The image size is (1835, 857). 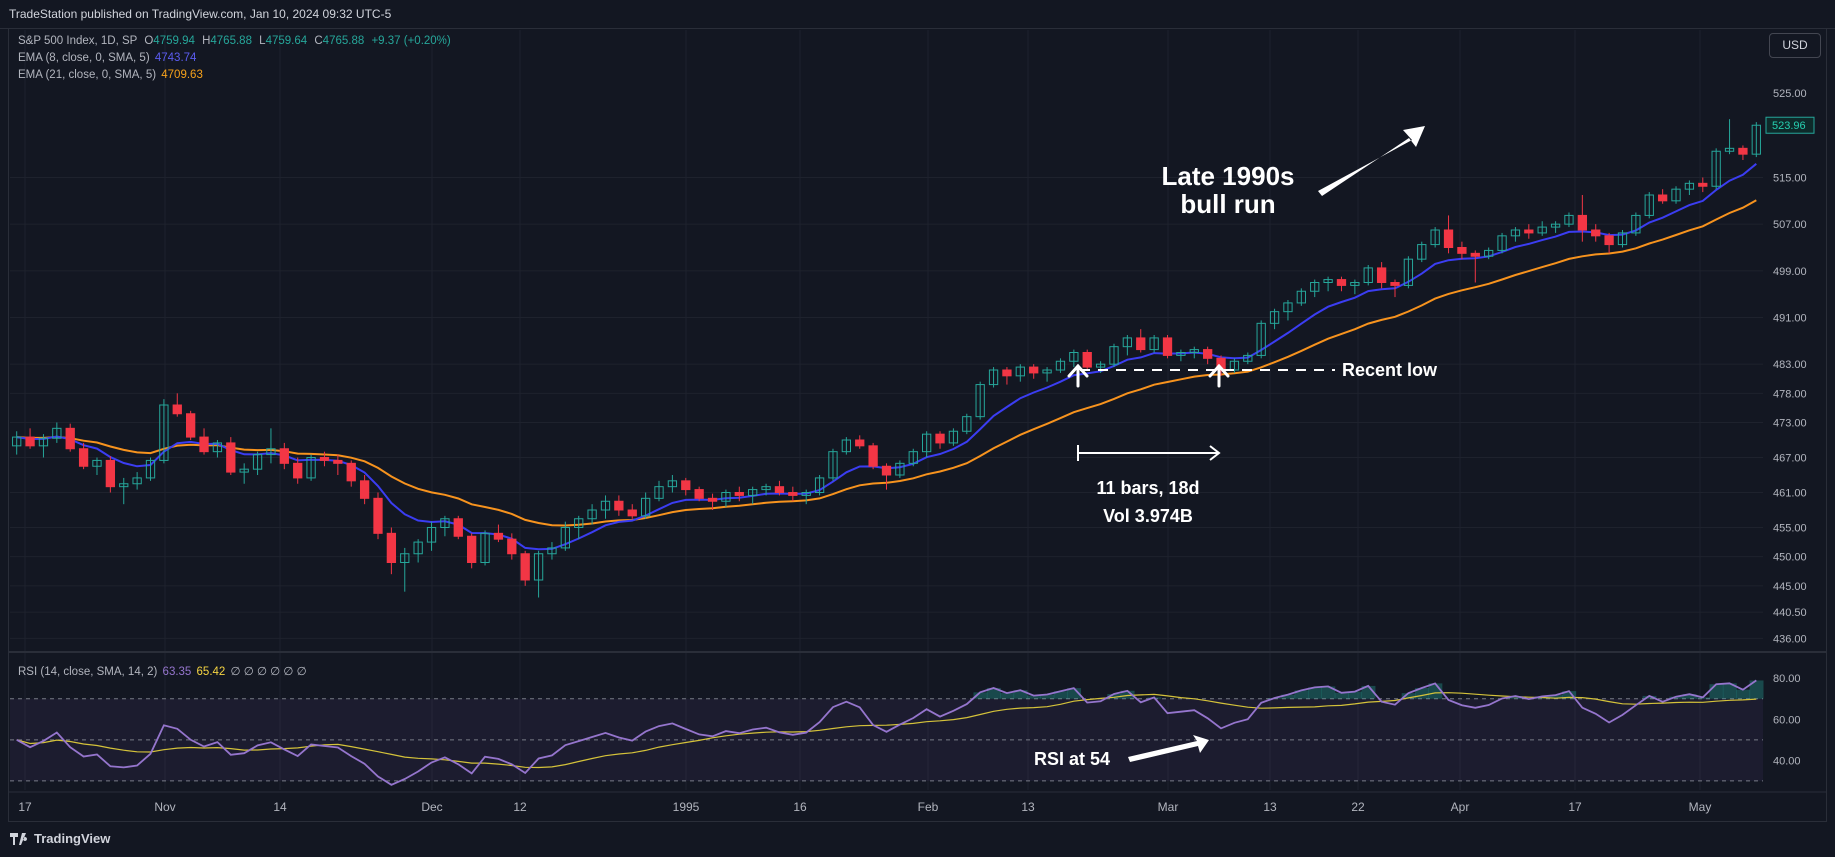 I want to click on price-tick-label: 499.00, so click(x=1790, y=272).